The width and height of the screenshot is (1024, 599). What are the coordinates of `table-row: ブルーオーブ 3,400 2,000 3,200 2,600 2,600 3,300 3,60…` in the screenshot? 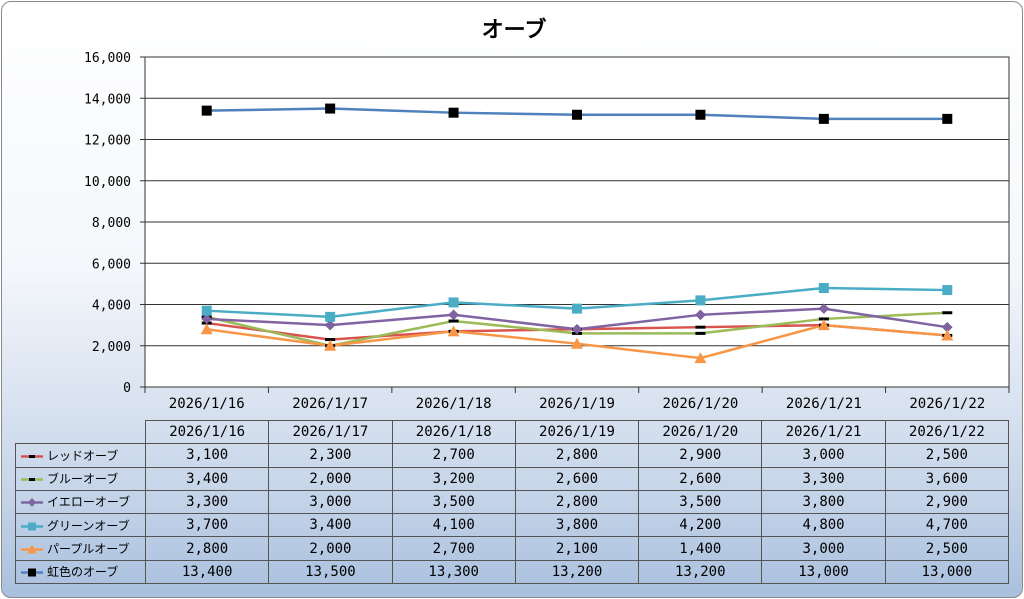 It's located at (512, 478).